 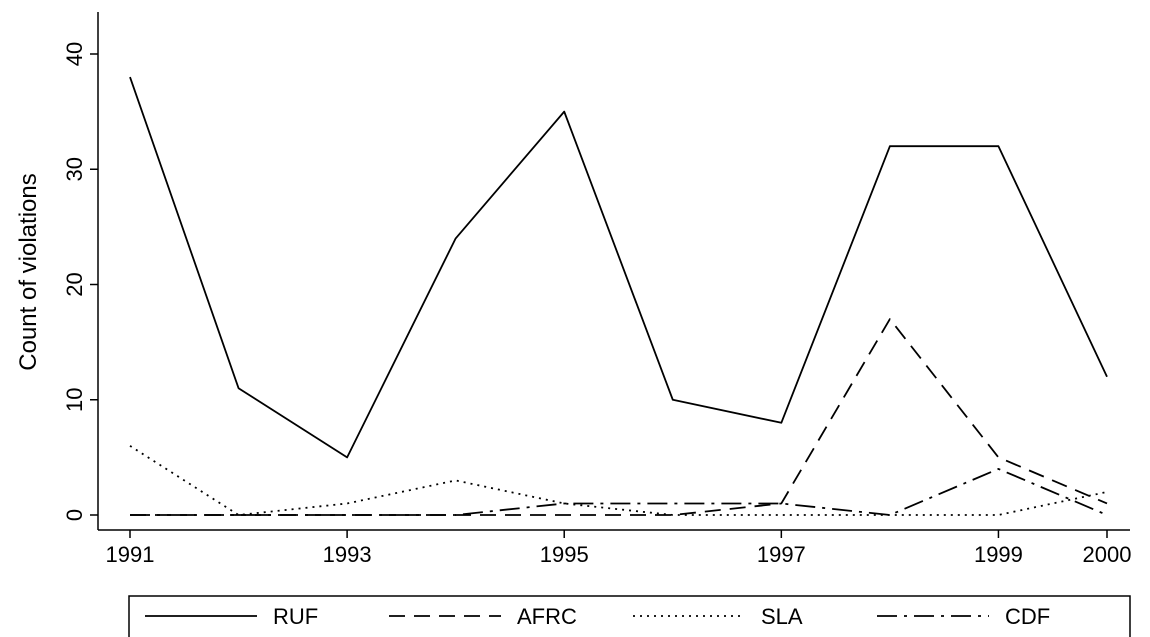 I want to click on x-tick-label: 2000, so click(x=1107, y=554).